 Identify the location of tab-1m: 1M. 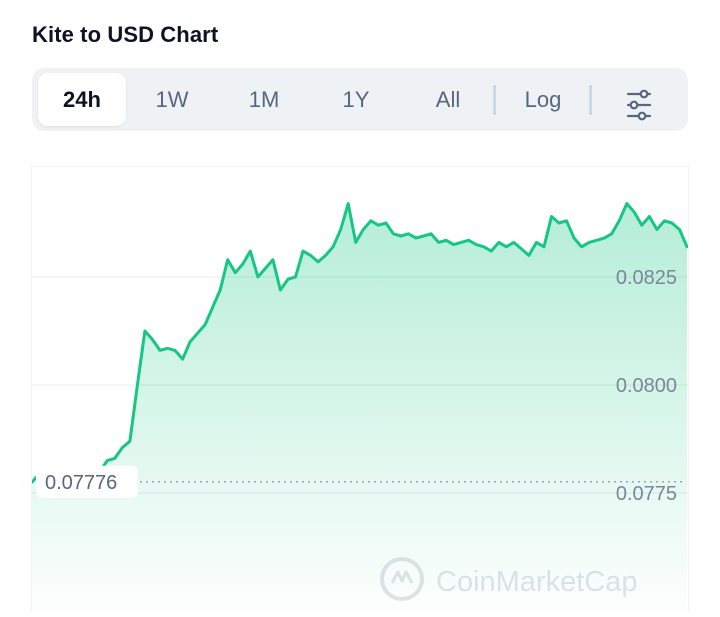
(264, 99).